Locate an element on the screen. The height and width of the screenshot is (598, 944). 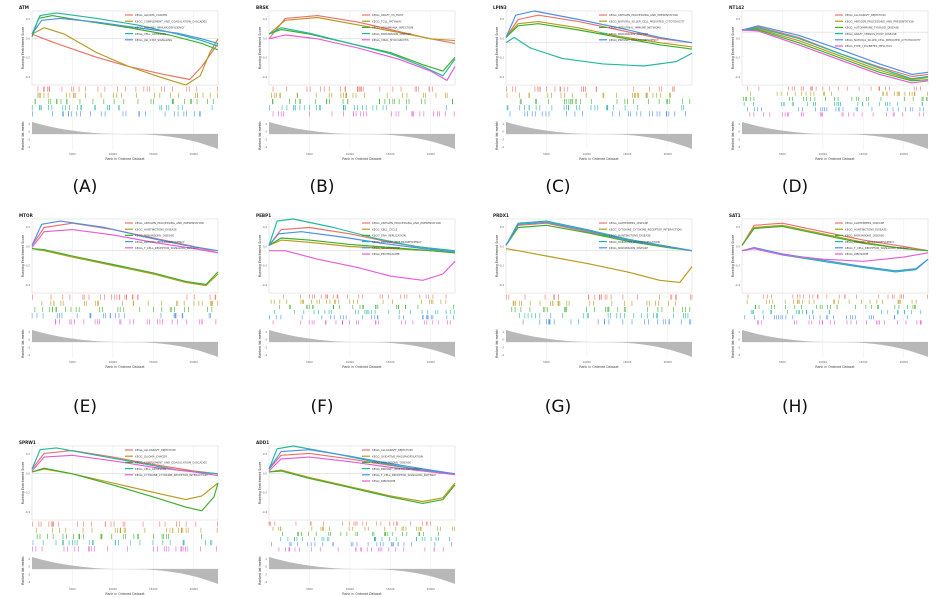
legend-entry: KEGG_HUNTINGTONS_DISEASE is located at coordinates (630, 236).